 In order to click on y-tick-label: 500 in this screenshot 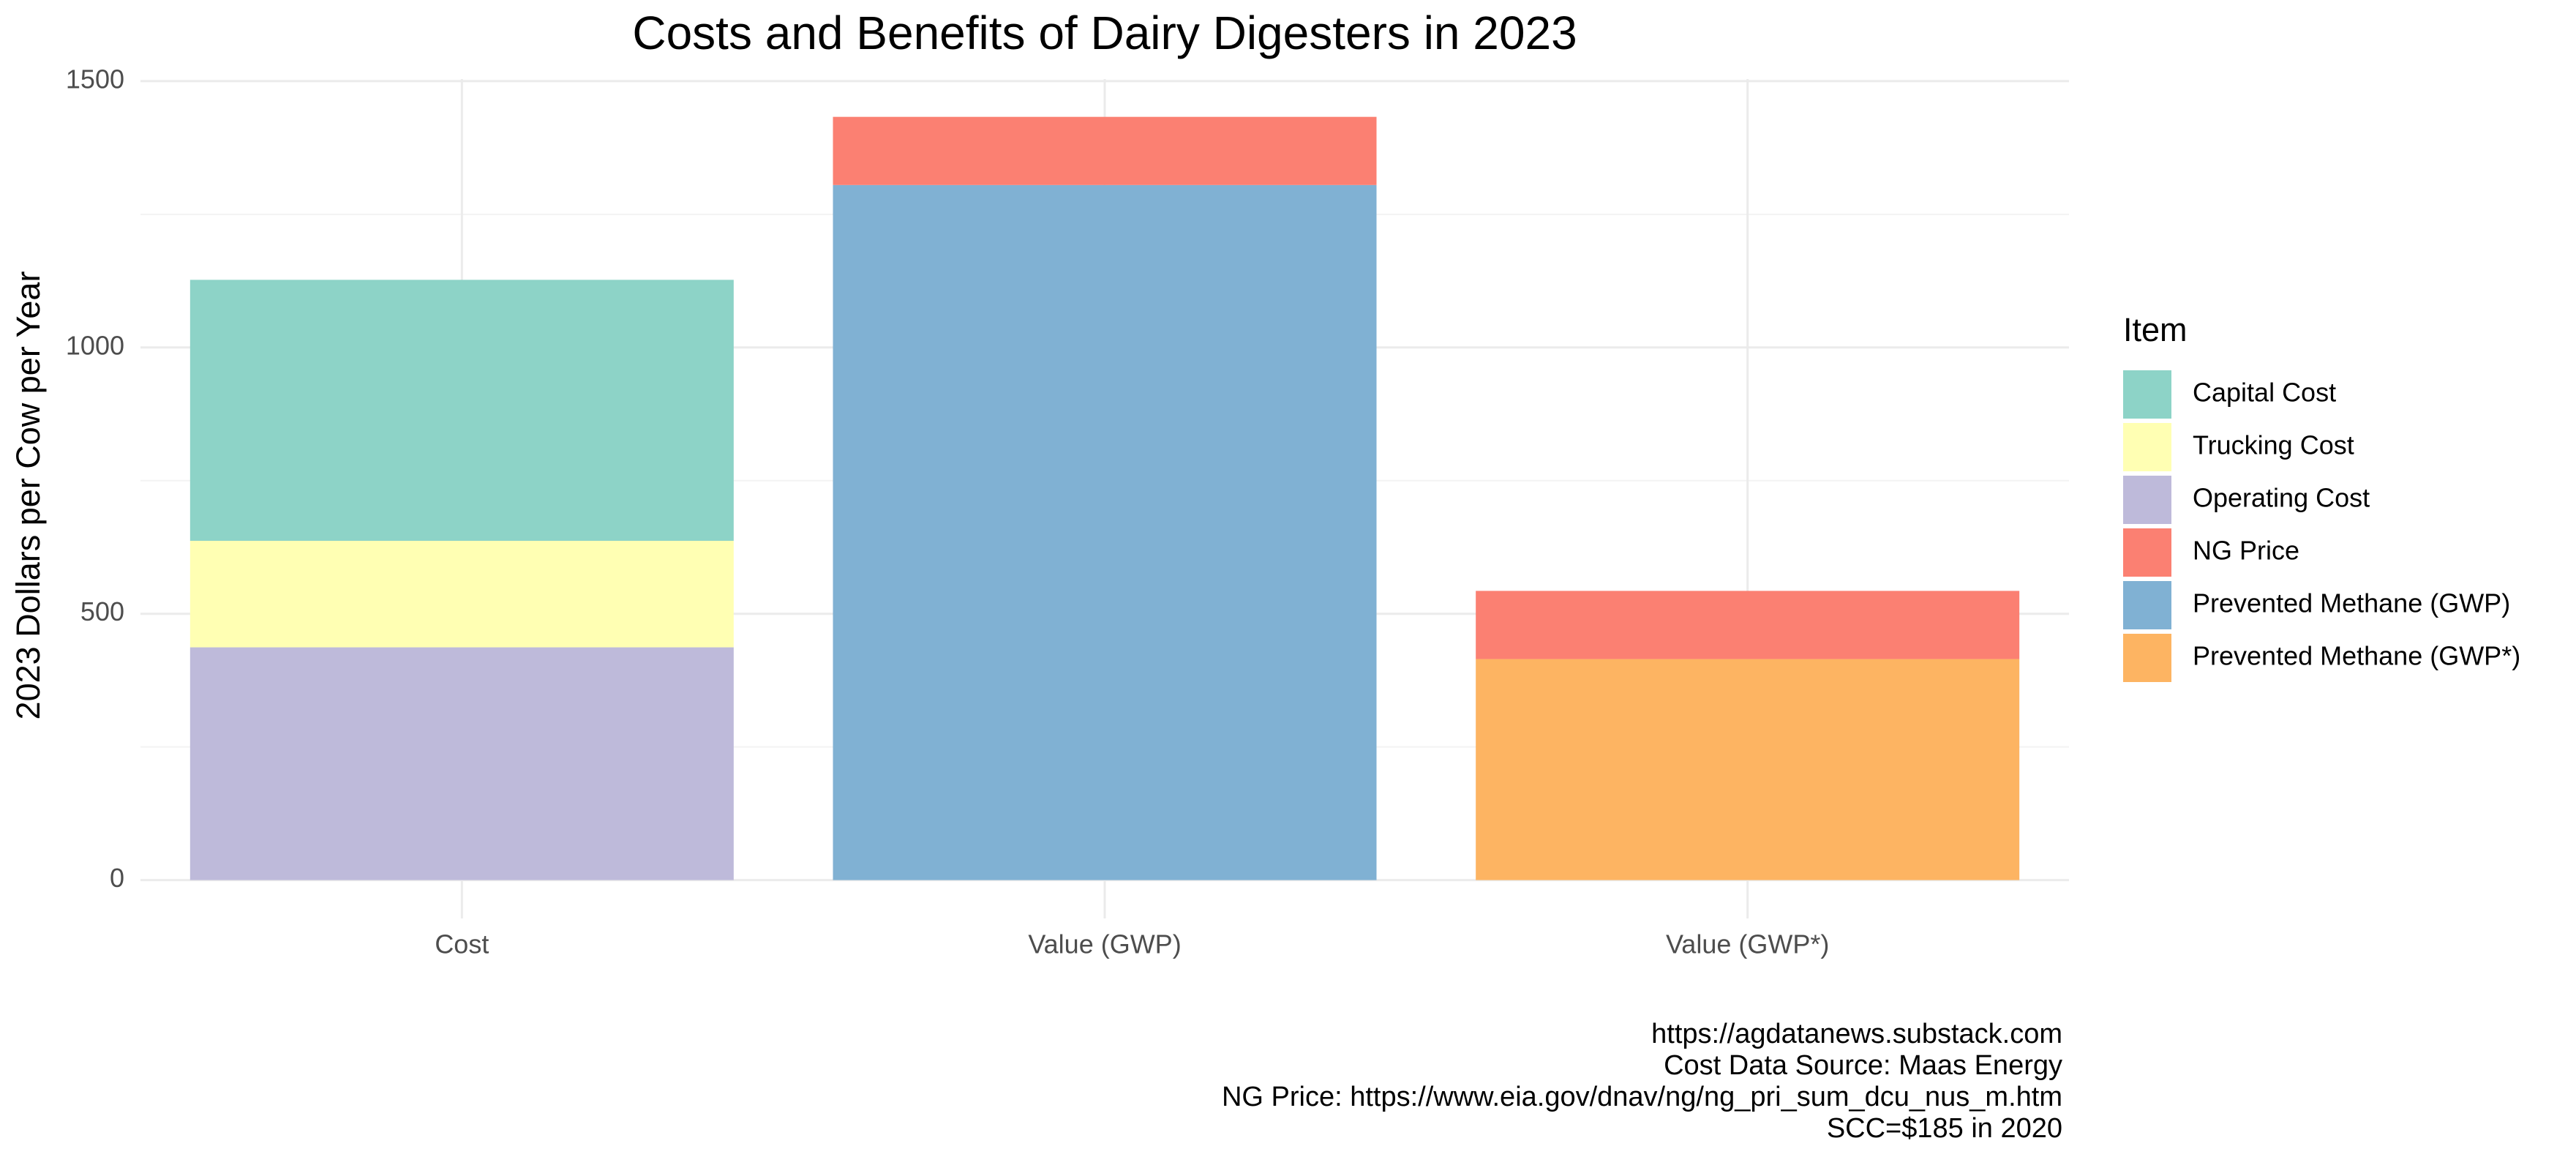, I will do `click(102, 611)`.